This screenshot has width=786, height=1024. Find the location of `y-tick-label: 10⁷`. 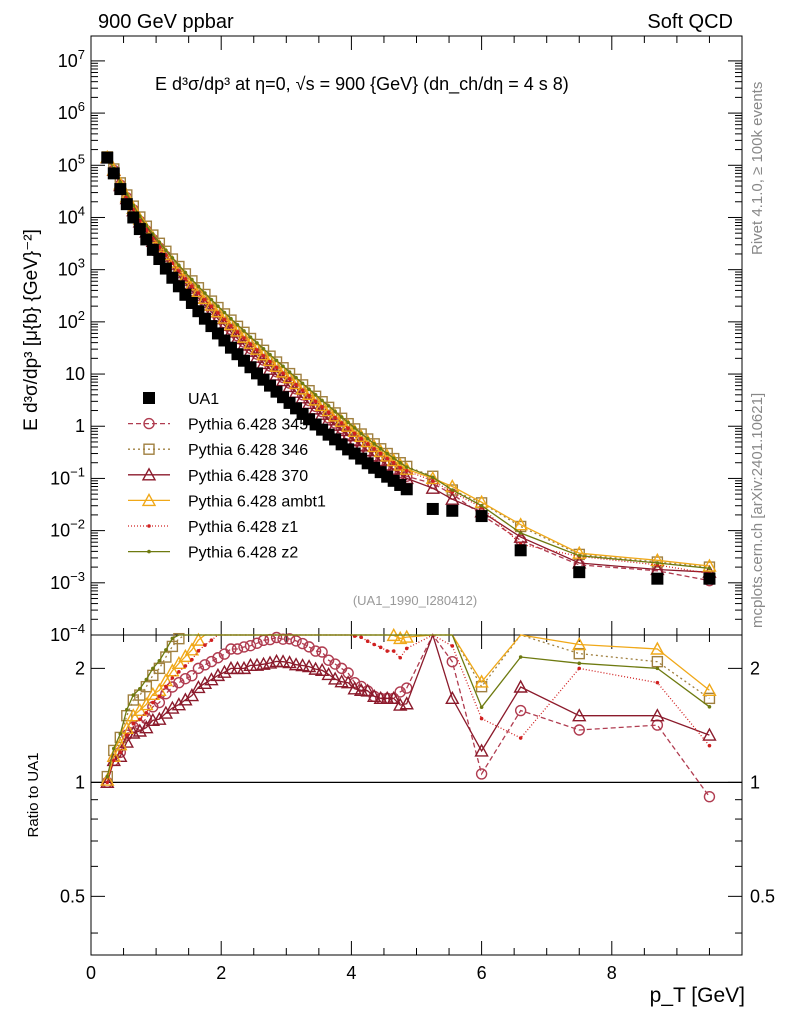

y-tick-label: 10⁷ is located at coordinates (71, 59).